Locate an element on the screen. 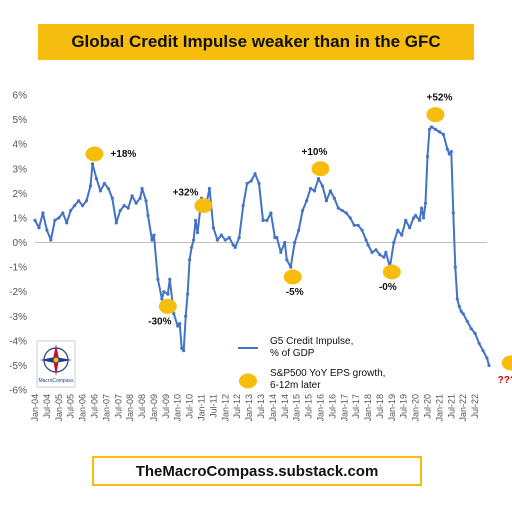 Image resolution: width=512 pixels, height=512 pixels. x-tick-label: Jan-22 is located at coordinates (463, 408).